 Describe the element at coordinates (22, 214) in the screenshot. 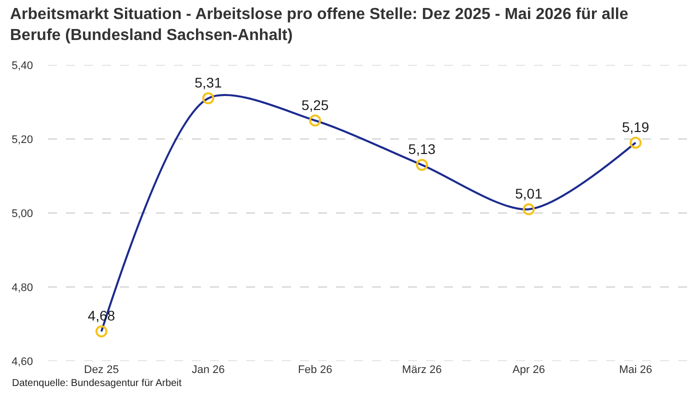

I see `y-tick-label: 5,00` at that location.